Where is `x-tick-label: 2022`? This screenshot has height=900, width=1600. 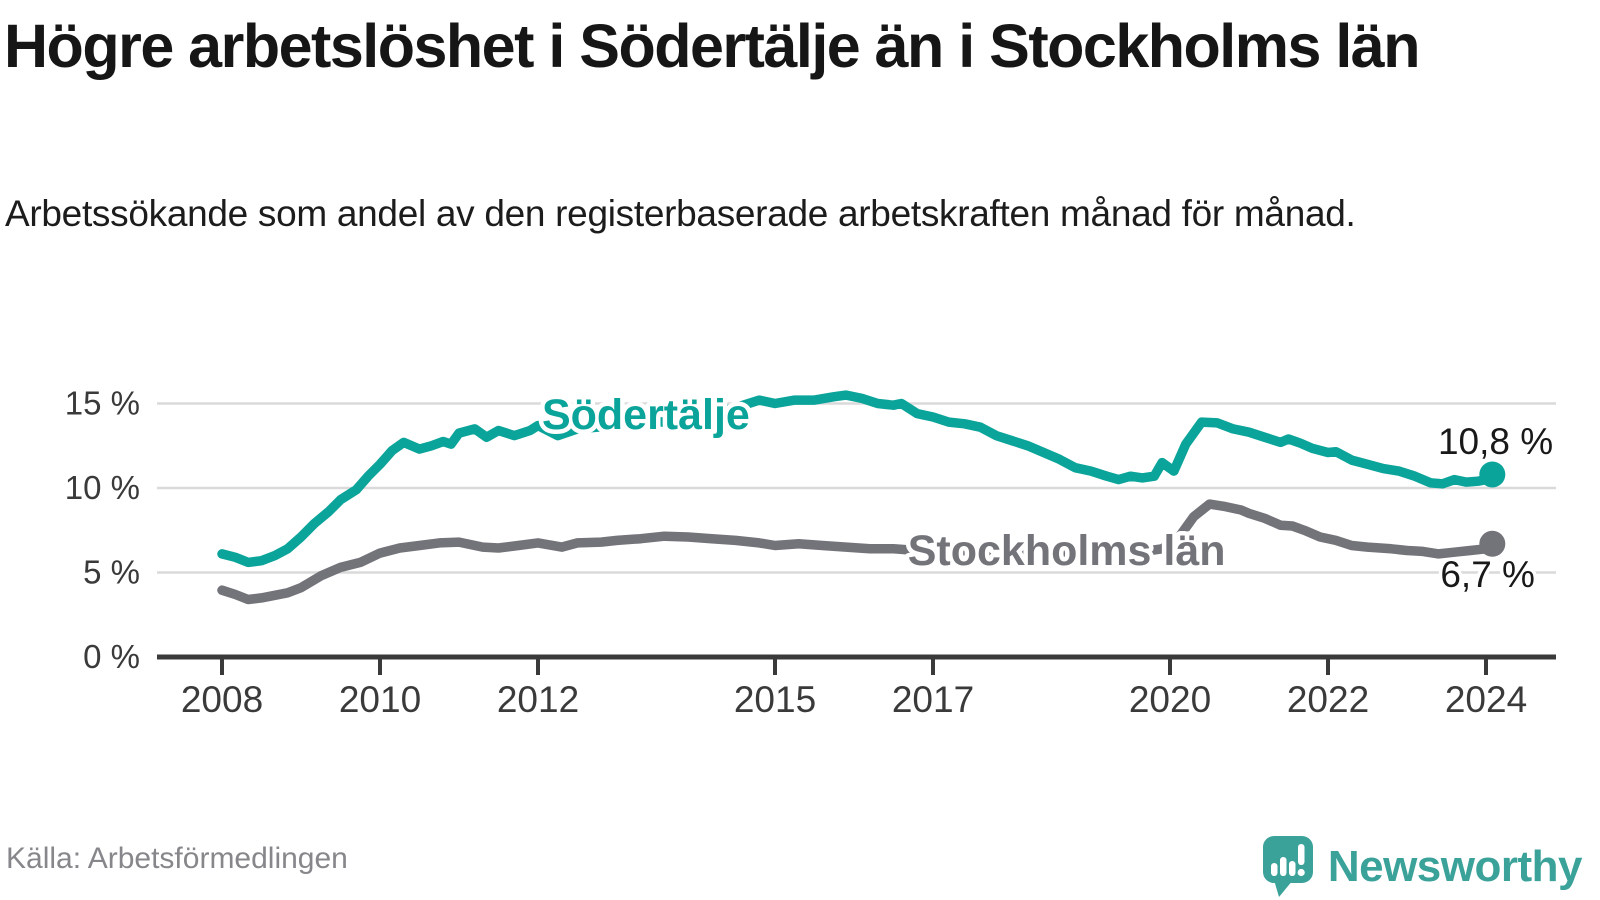
x-tick-label: 2022 is located at coordinates (1328, 699).